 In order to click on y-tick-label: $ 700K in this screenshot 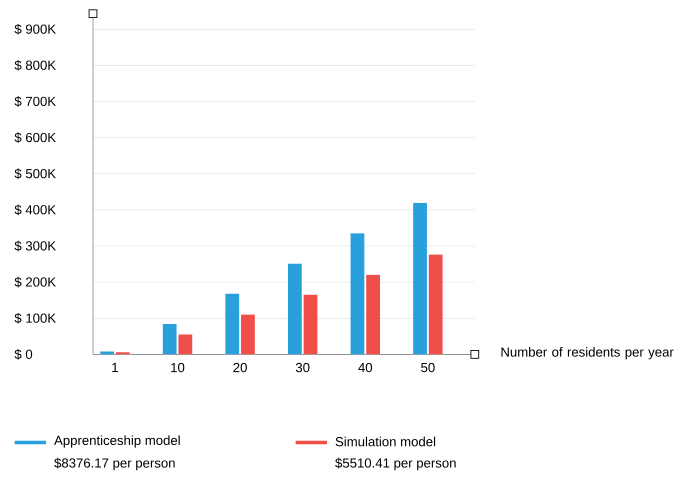, I will do `click(35, 101)`.